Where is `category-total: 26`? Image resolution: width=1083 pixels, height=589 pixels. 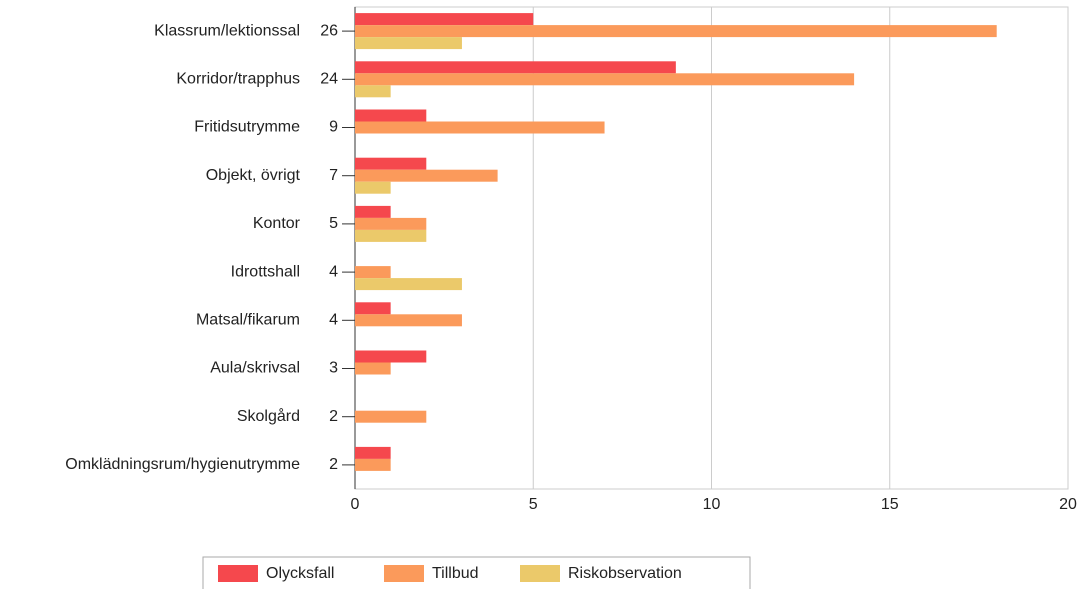 category-total: 26 is located at coordinates (329, 30).